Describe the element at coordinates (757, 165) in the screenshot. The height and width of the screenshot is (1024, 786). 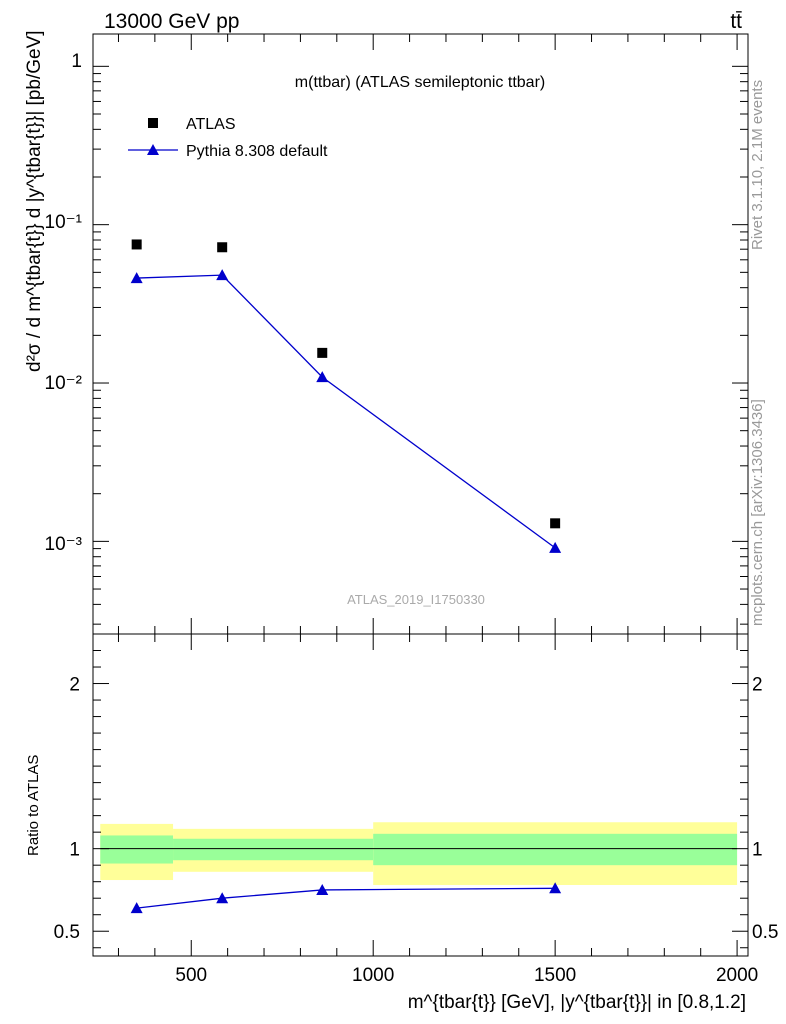
I see `rivet-label: Rivet 3.1.10, 2.1M events` at that location.